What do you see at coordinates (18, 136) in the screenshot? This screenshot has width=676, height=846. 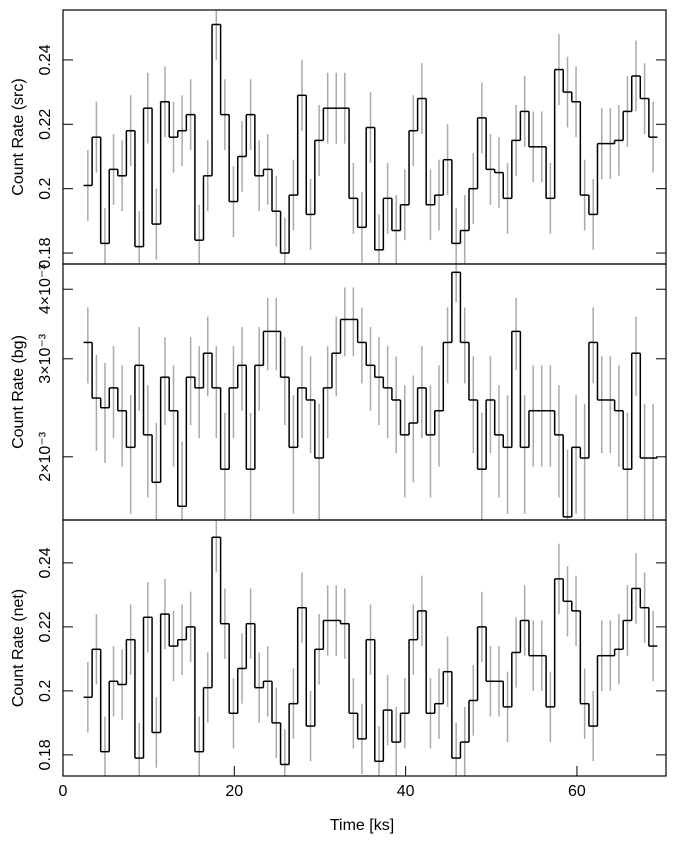 I see `y-axis-label: Count Rate (src)` at bounding box center [18, 136].